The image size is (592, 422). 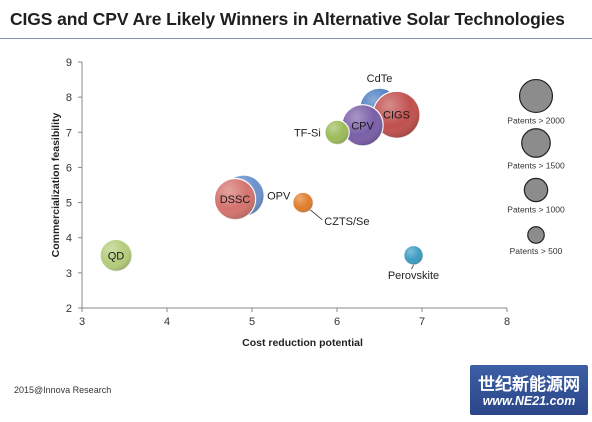 What do you see at coordinates (413, 276) in the screenshot?
I see `bubble-label: Perovskite` at bounding box center [413, 276].